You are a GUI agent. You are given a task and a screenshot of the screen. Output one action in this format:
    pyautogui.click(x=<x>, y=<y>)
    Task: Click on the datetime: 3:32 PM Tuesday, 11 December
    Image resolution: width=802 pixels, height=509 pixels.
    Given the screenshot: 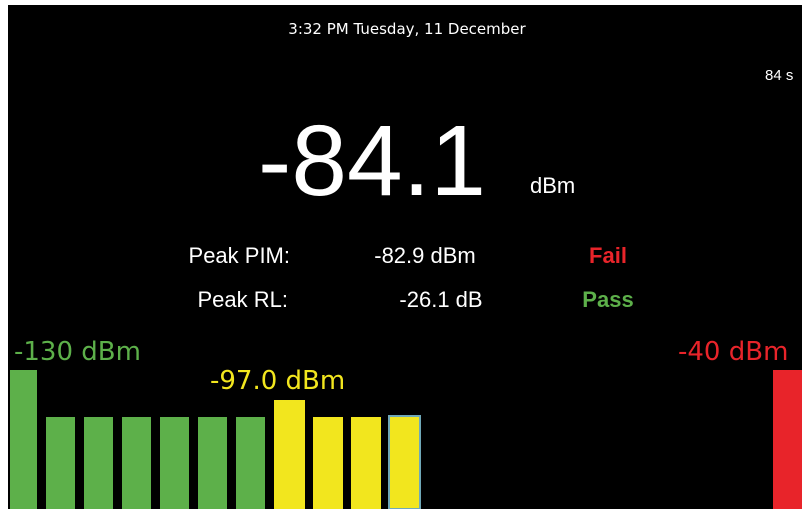 What is the action you would take?
    pyautogui.click(x=407, y=29)
    